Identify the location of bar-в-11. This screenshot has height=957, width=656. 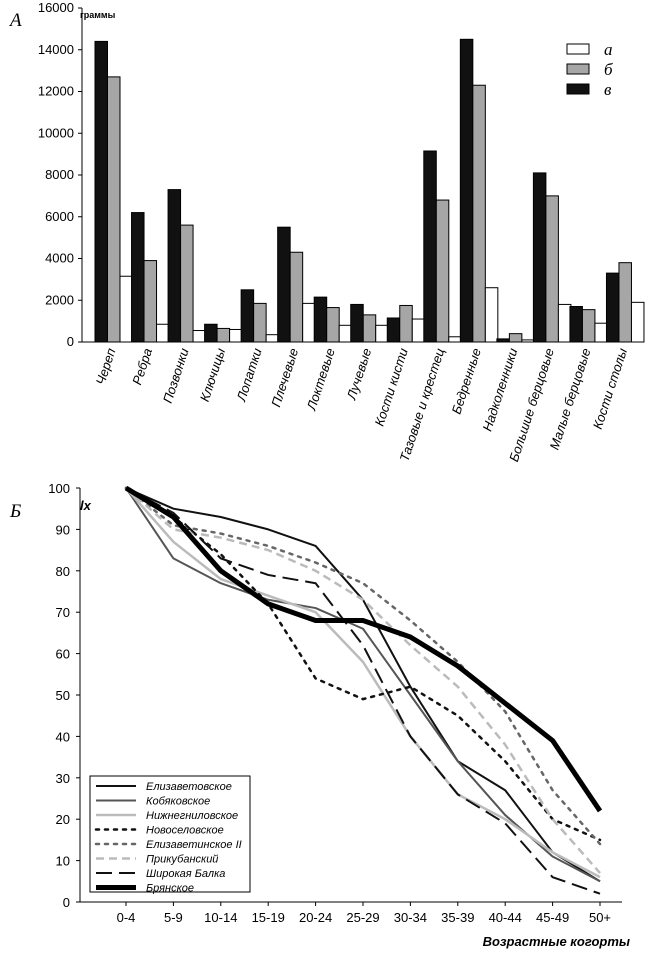
(466, 190).